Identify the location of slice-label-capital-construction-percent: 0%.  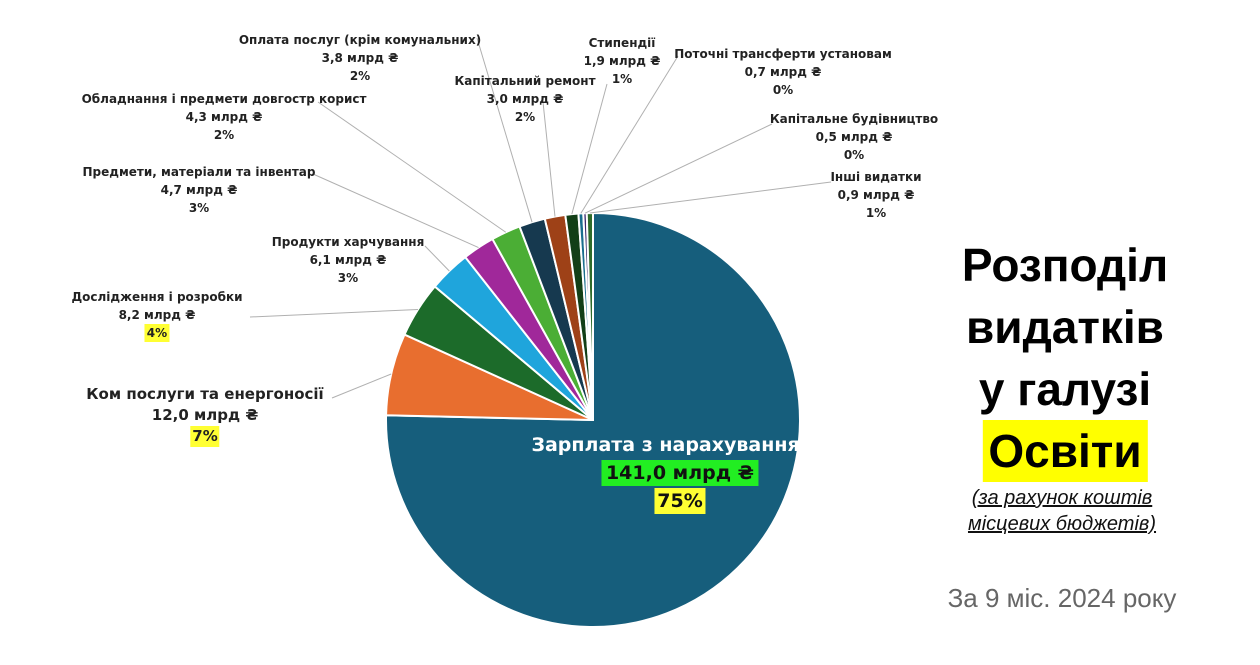
(854, 155).